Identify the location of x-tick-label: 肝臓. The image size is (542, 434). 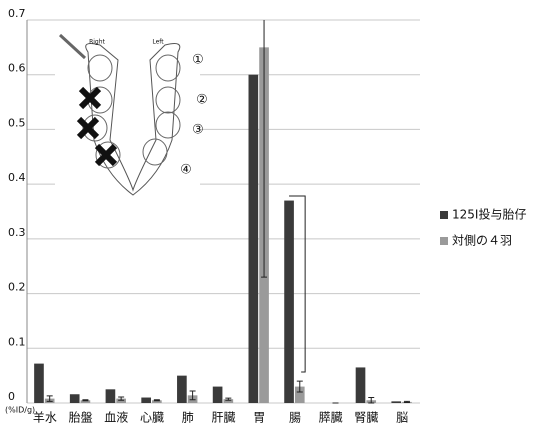
(223, 418).